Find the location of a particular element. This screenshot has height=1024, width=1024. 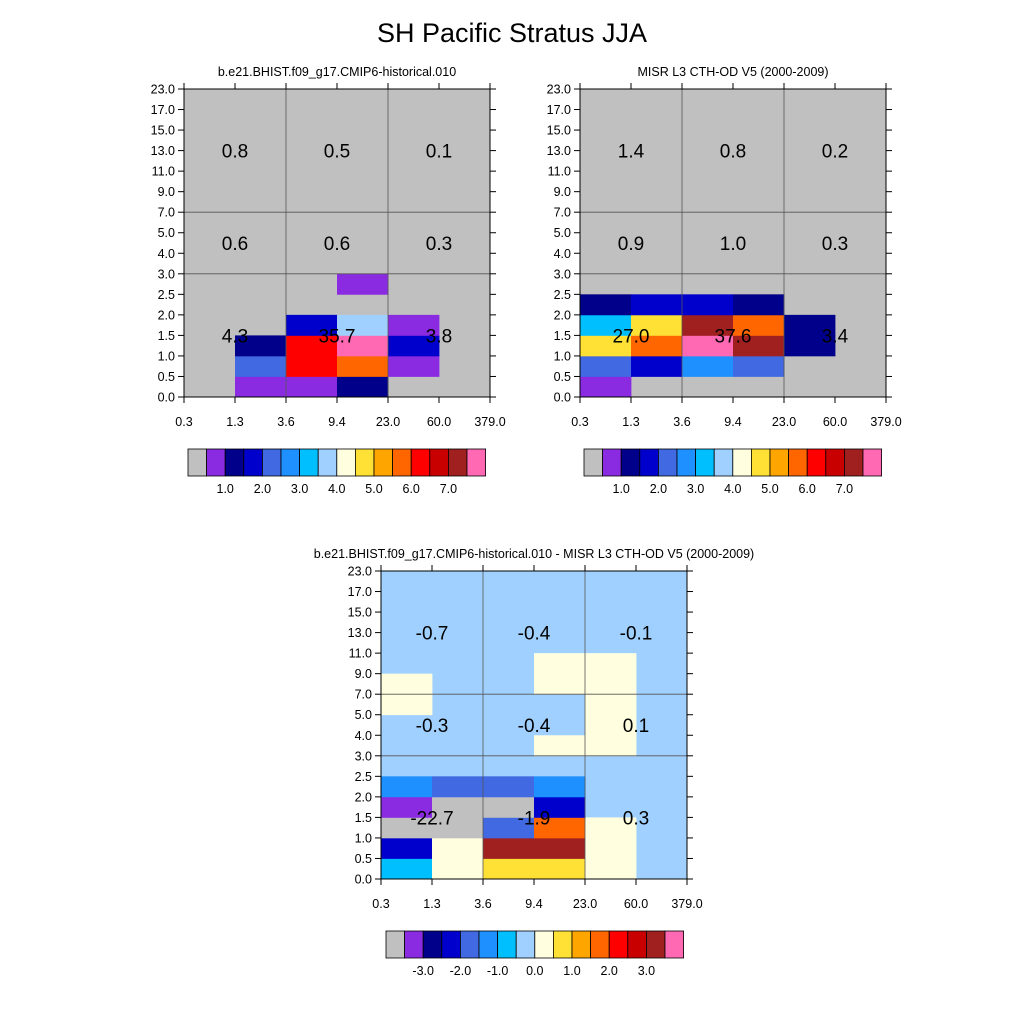

box-value-label: 0.6 is located at coordinates (235, 244).